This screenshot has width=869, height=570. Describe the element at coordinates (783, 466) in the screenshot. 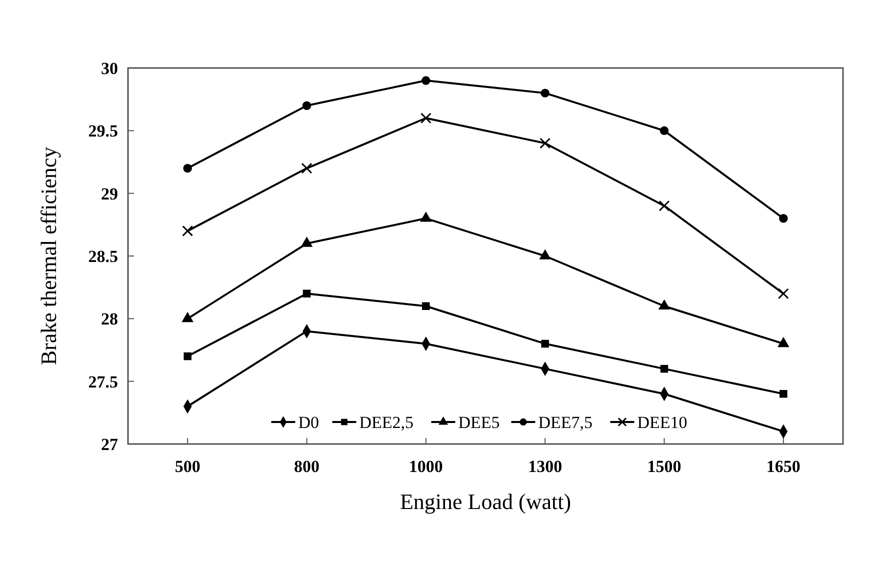

I see `x-tick-label: 1650` at that location.